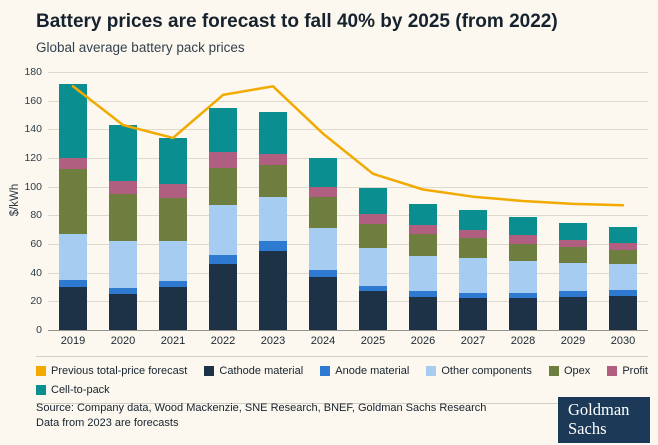 Image resolution: width=658 pixels, height=445 pixels. Describe the element at coordinates (107, 423) in the screenshot. I see `source-line-2: Data from 2023 are forecasts` at that location.